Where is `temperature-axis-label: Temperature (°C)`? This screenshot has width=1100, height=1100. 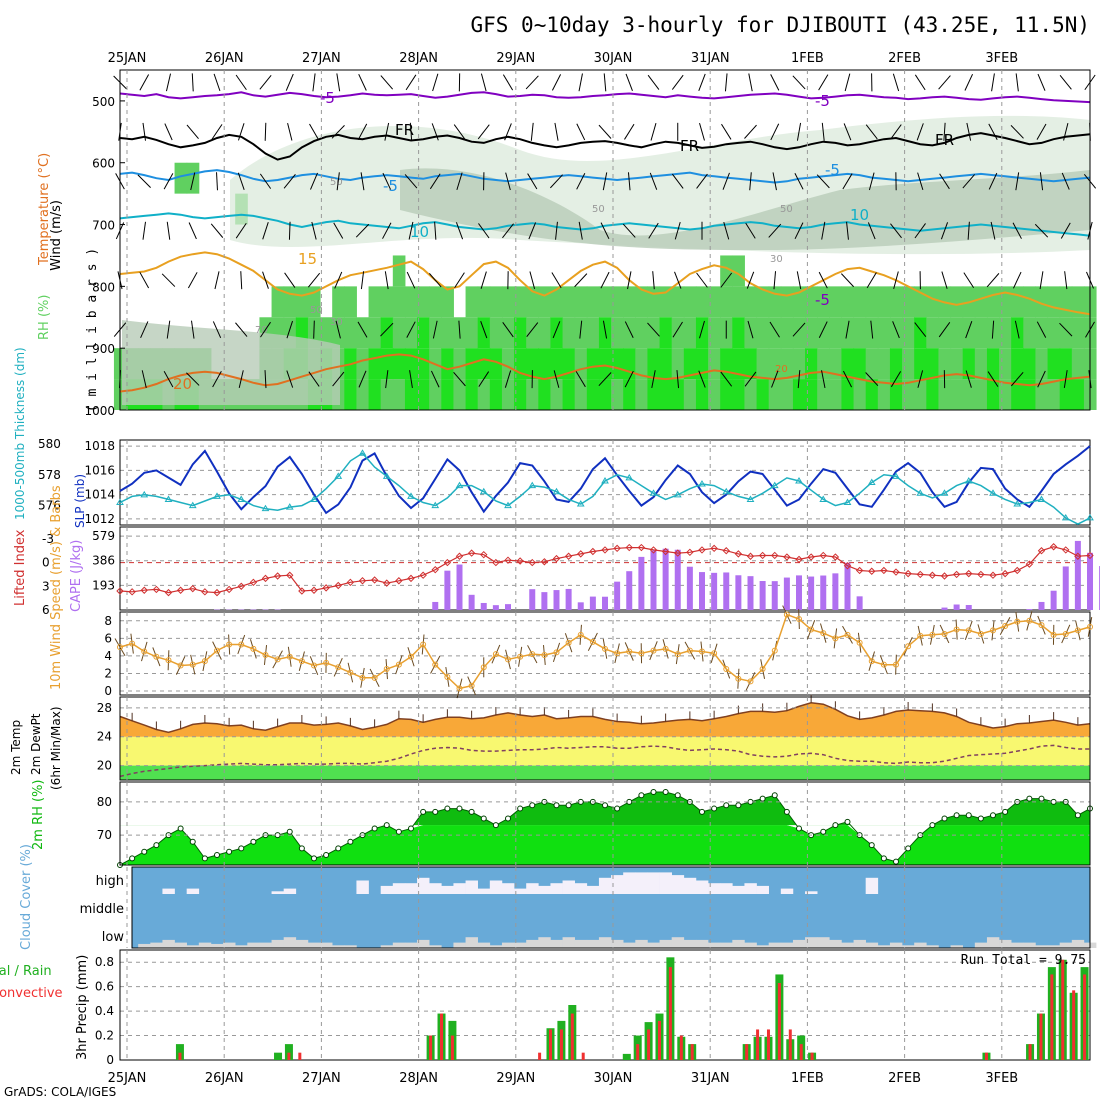 temperature-axis-label: Temperature (°C) is located at coordinates (44, 209).